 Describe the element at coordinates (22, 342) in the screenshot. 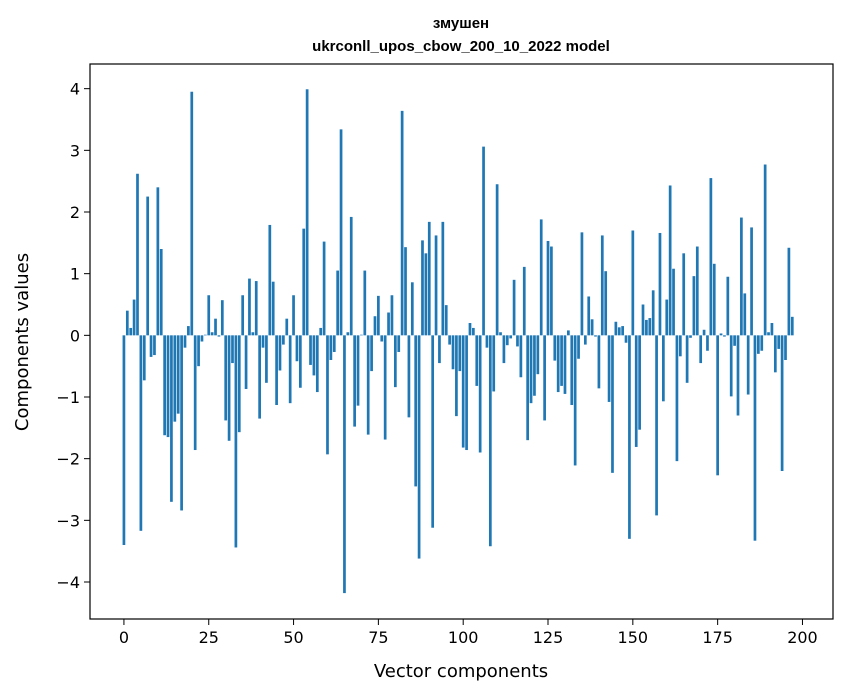

I see `y-axis-label: Components values` at that location.